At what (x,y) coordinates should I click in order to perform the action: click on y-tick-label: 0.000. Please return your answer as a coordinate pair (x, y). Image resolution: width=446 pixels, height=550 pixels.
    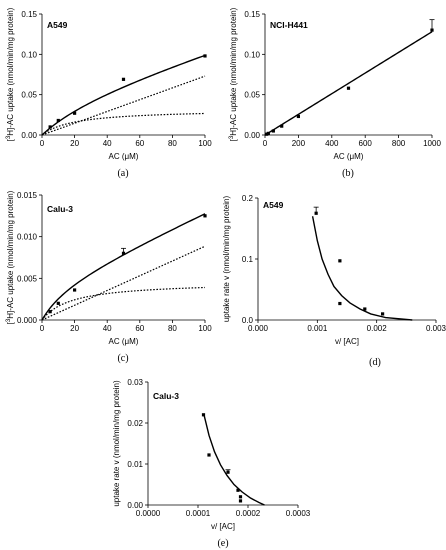
    Looking at the image, I should click on (27, 320).